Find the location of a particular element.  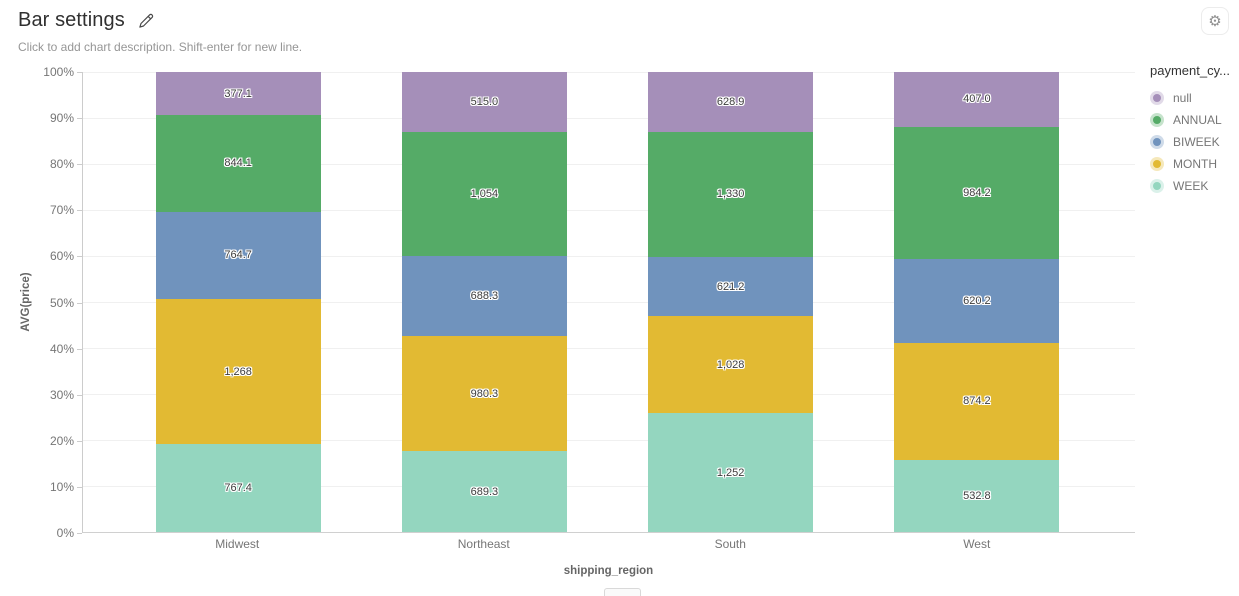

legend-item-label: WEEK is located at coordinates (1191, 186).